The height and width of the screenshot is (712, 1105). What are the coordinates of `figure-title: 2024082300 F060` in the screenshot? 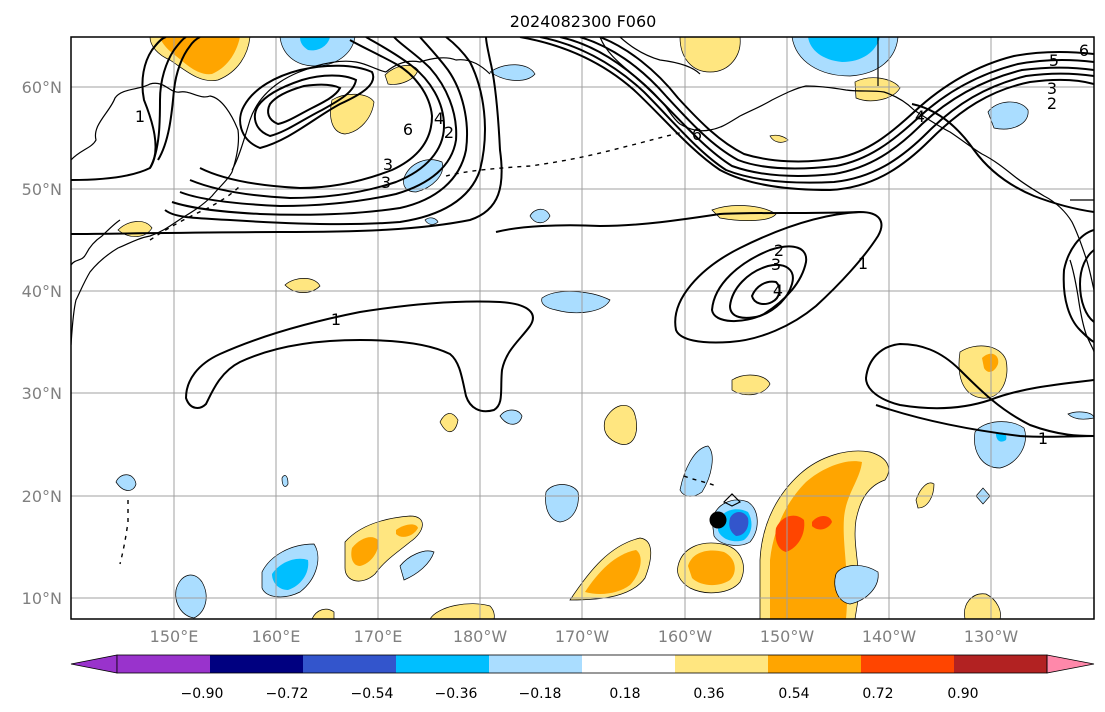 It's located at (583, 21).